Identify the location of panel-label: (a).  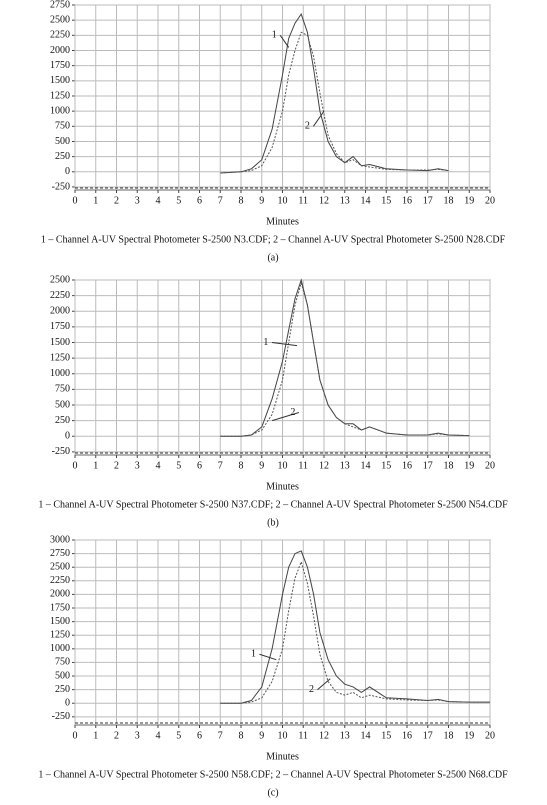
(272, 257).